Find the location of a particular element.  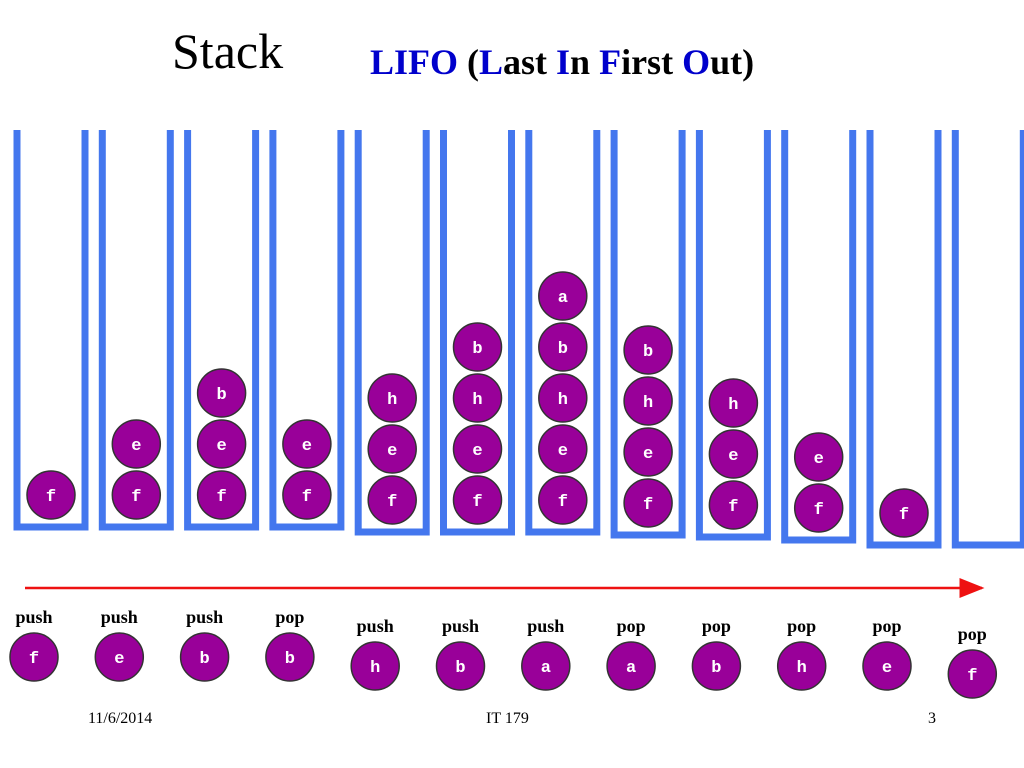

stack-3-ball-3-label: b is located at coordinates (221, 395).